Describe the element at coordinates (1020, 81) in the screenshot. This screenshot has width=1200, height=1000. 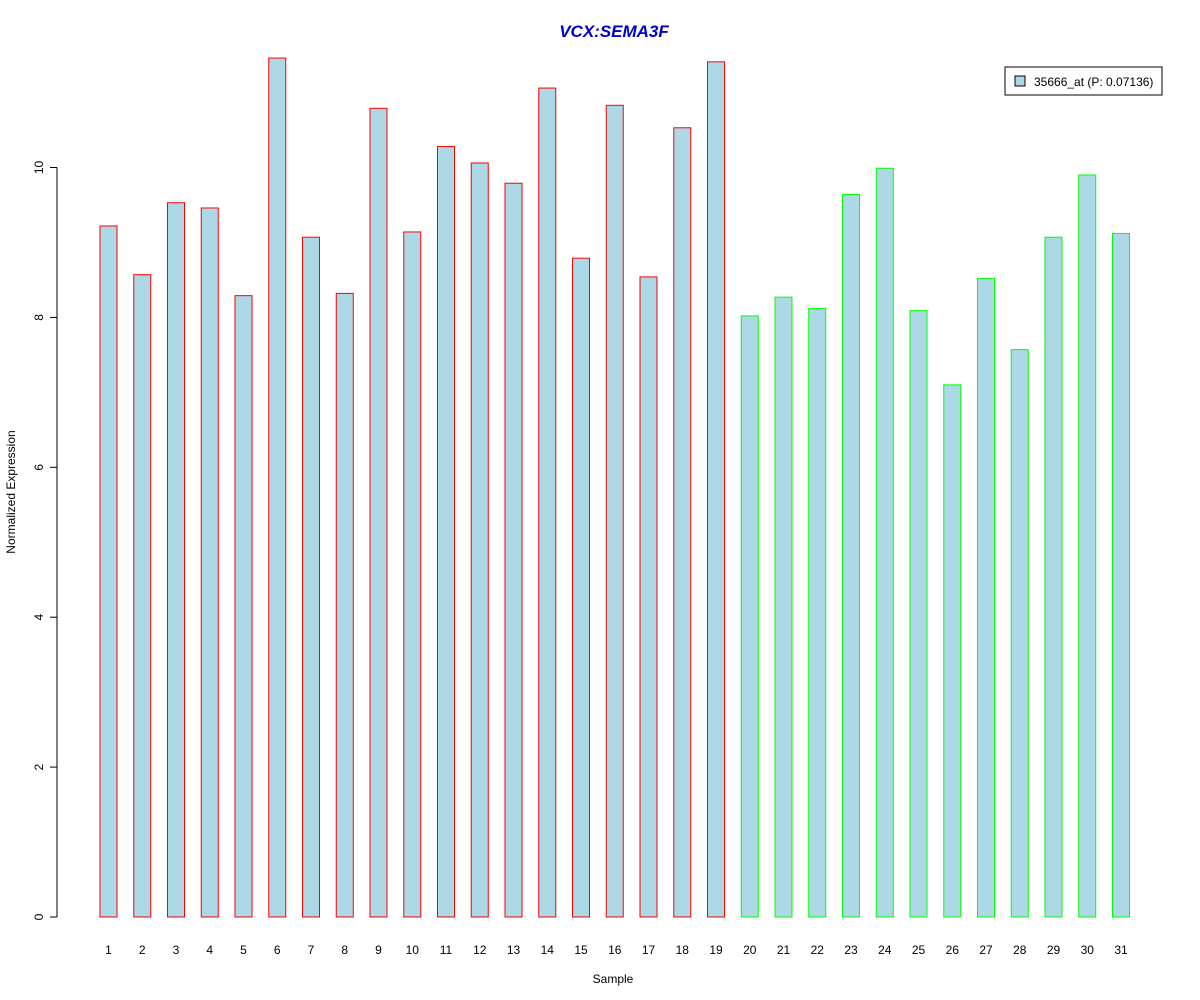
I see `legend-swatch` at that location.